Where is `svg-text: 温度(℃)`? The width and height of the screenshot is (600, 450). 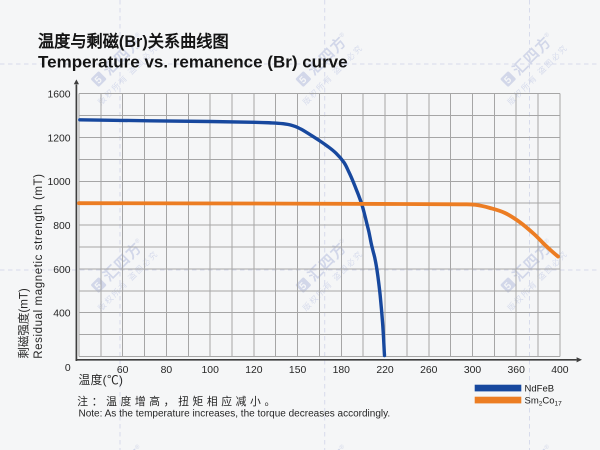 svg-text: 温度(℃) is located at coordinates (101, 380).